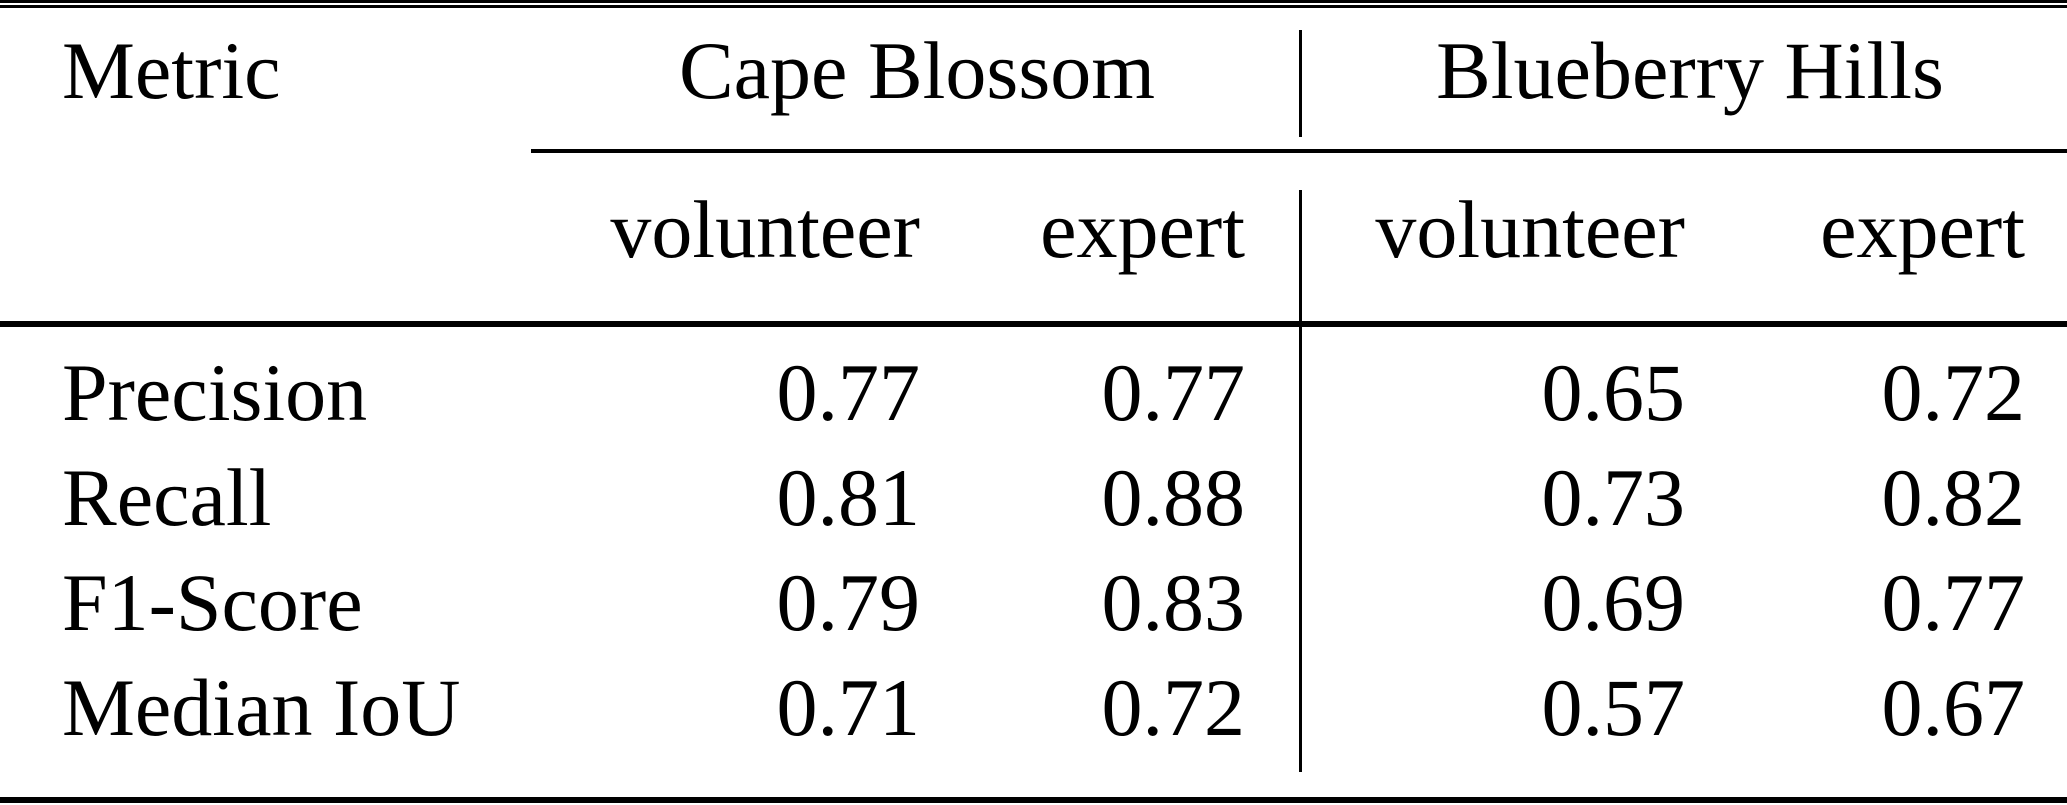 This screenshot has height=805, width=2067. Describe the element at coordinates (261, 707) in the screenshot. I see `row-label-median-iou: Median IoU` at that location.